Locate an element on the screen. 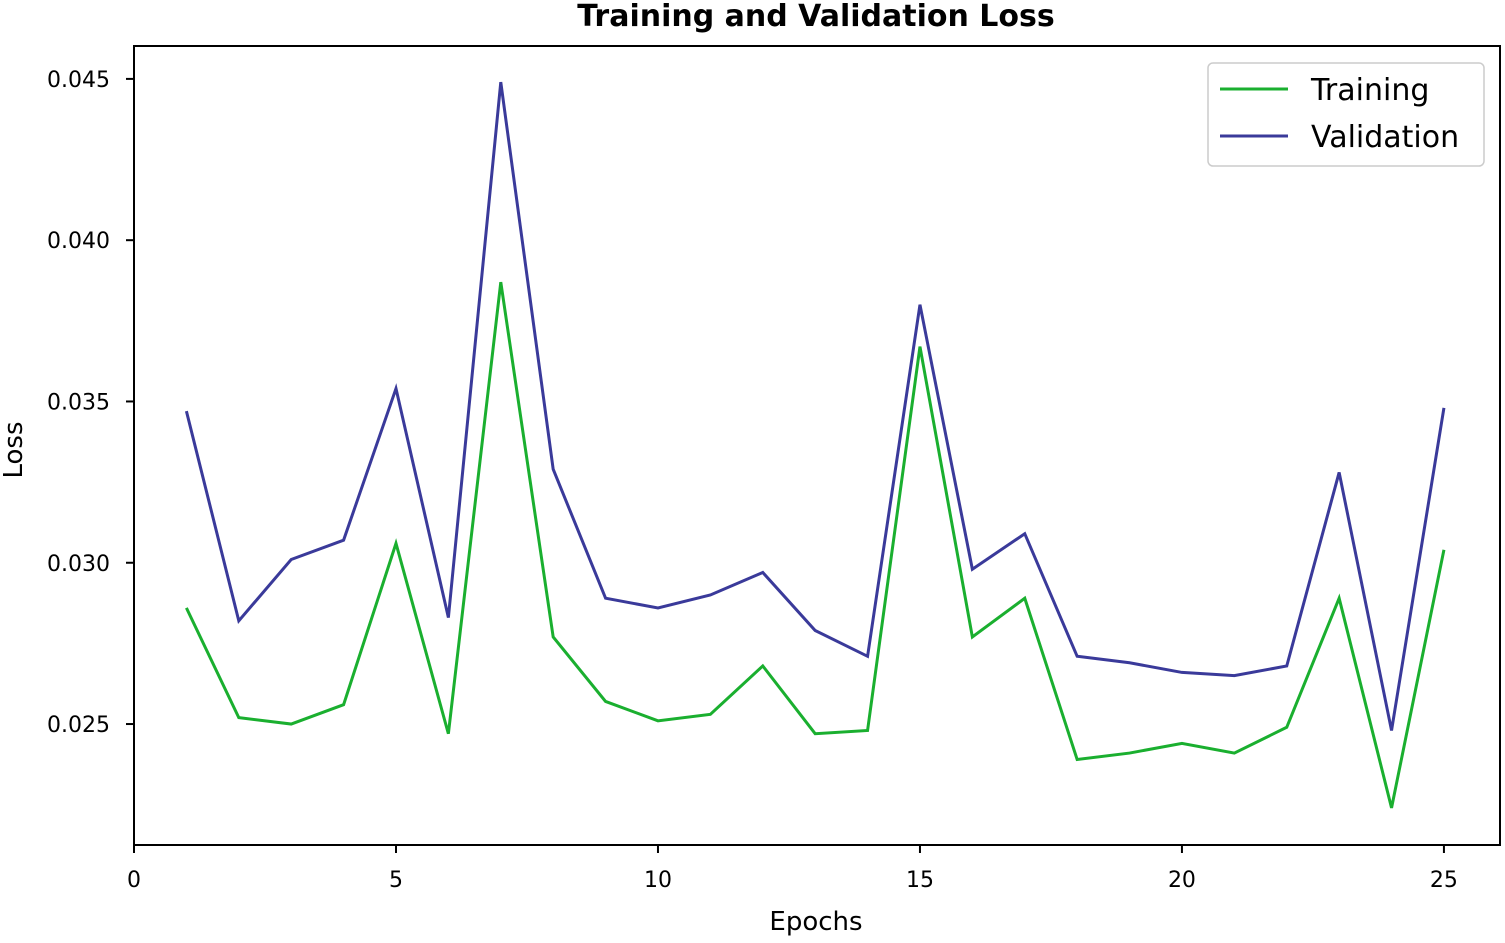 The width and height of the screenshot is (1505, 943). legend: Training Validation is located at coordinates (1346, 114).